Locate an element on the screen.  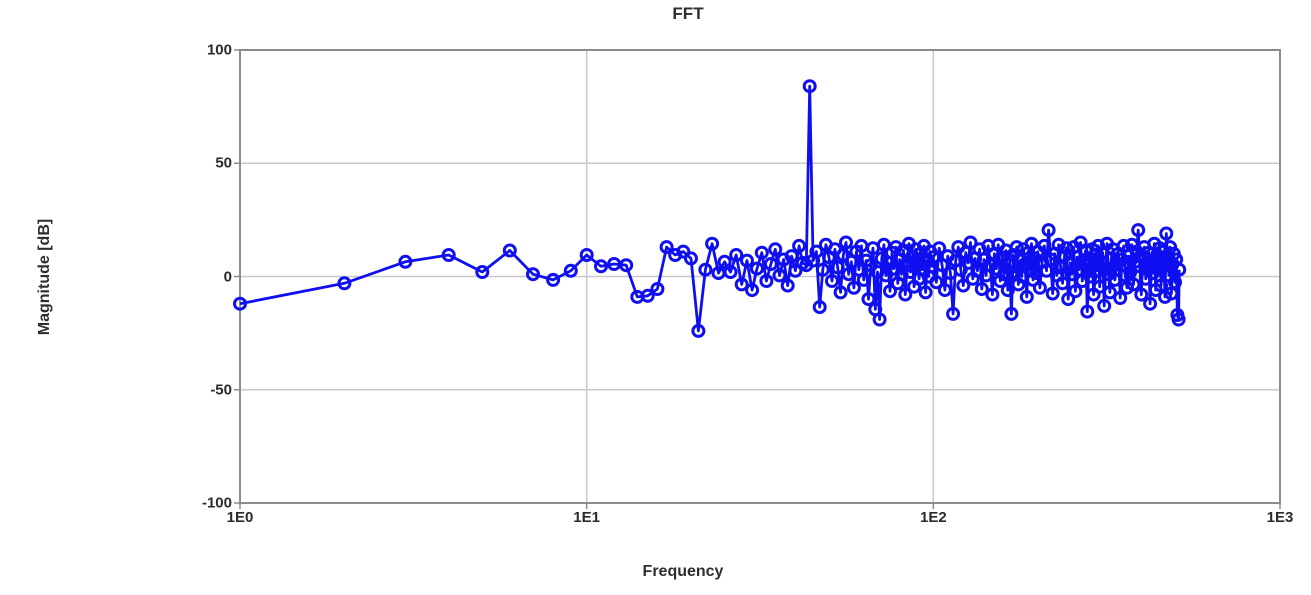
chart-title: FFT is located at coordinates (688, 13).